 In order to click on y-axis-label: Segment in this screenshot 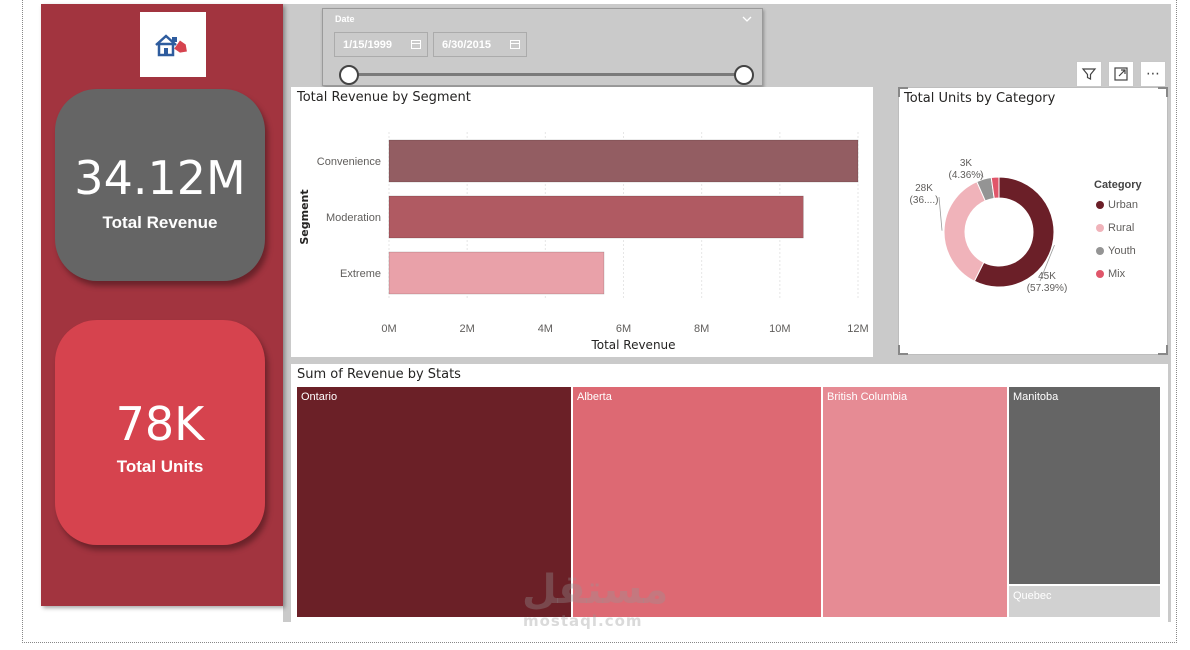, I will do `click(304, 216)`.